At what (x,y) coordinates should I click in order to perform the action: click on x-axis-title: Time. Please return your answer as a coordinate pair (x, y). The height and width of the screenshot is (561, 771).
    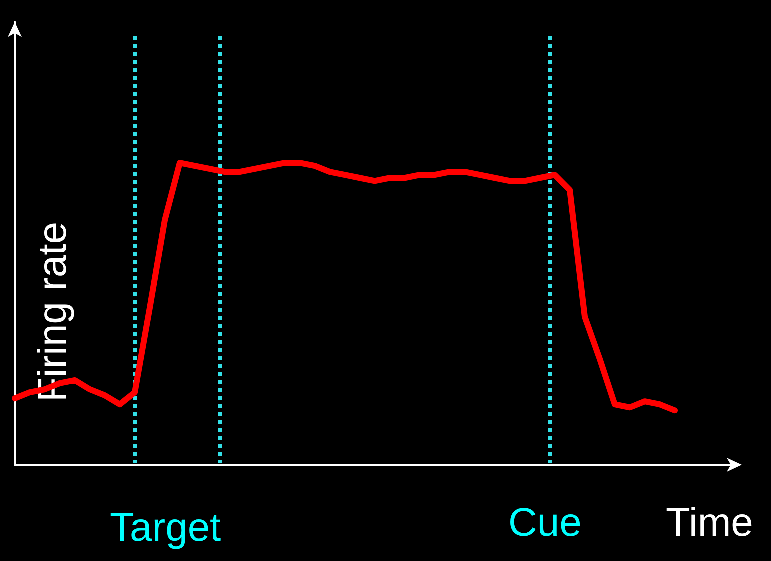
    Looking at the image, I should click on (710, 523).